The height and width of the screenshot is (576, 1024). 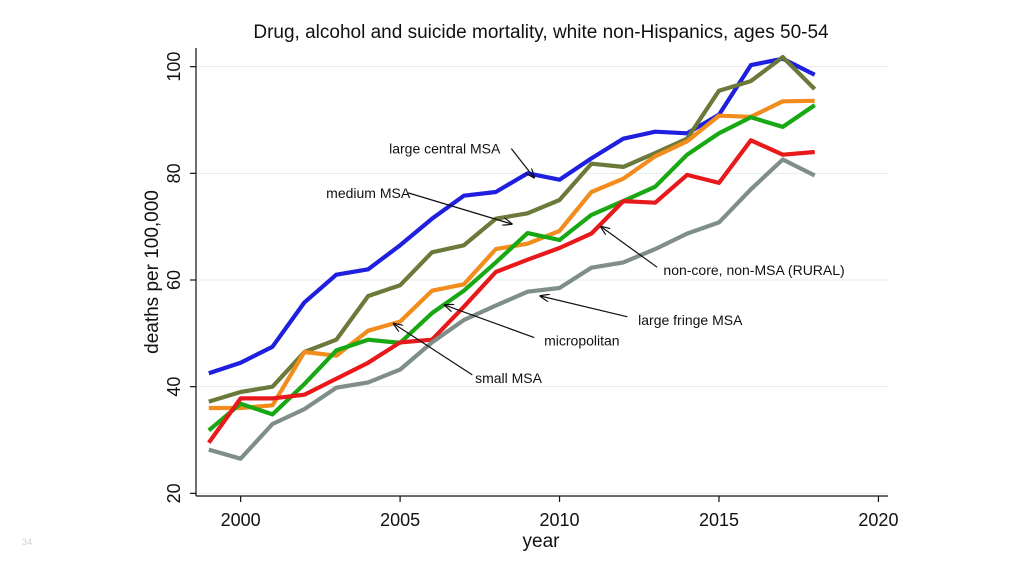 What do you see at coordinates (753, 270) in the screenshot?
I see `annotation-label: non-core, non-MSA (RURAL)` at bounding box center [753, 270].